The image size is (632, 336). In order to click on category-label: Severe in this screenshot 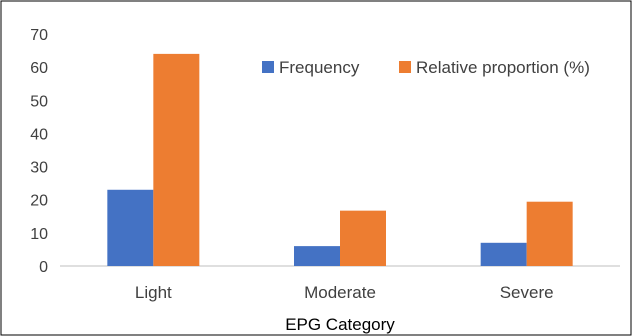, I will do `click(527, 292)`.